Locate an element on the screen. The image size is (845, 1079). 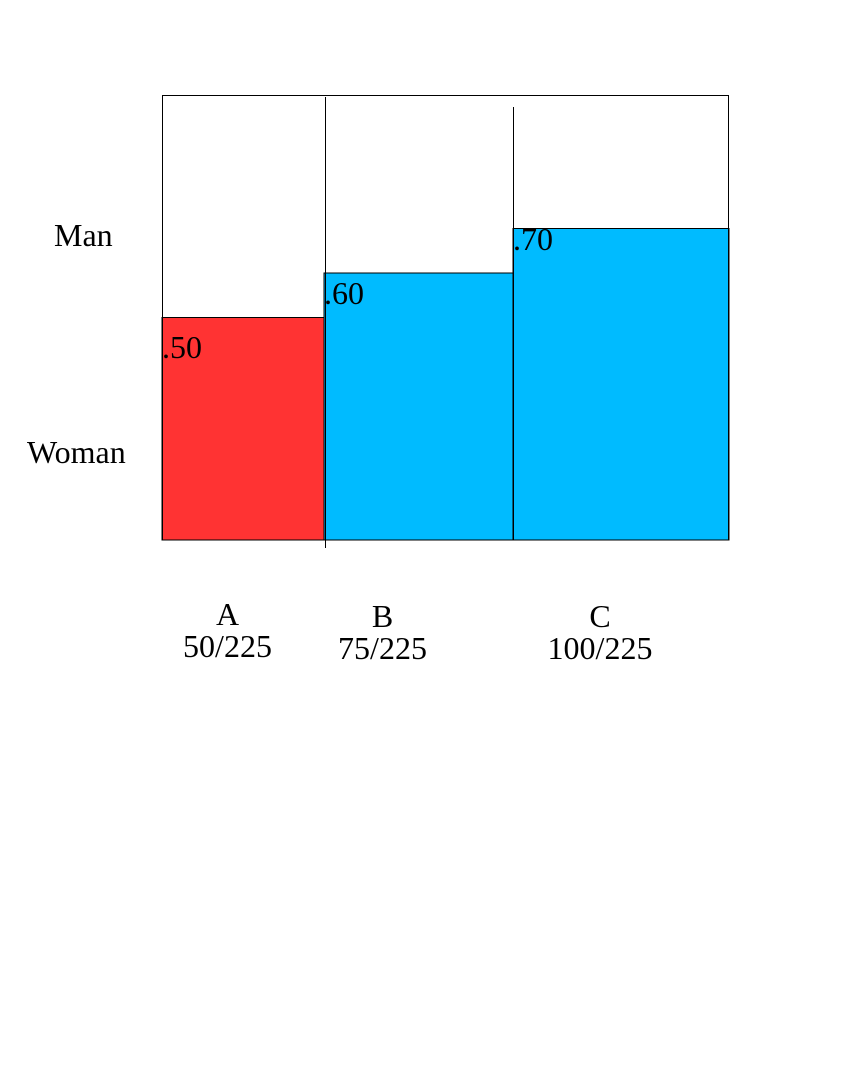
bar-woman-c is located at coordinates (621, 384).